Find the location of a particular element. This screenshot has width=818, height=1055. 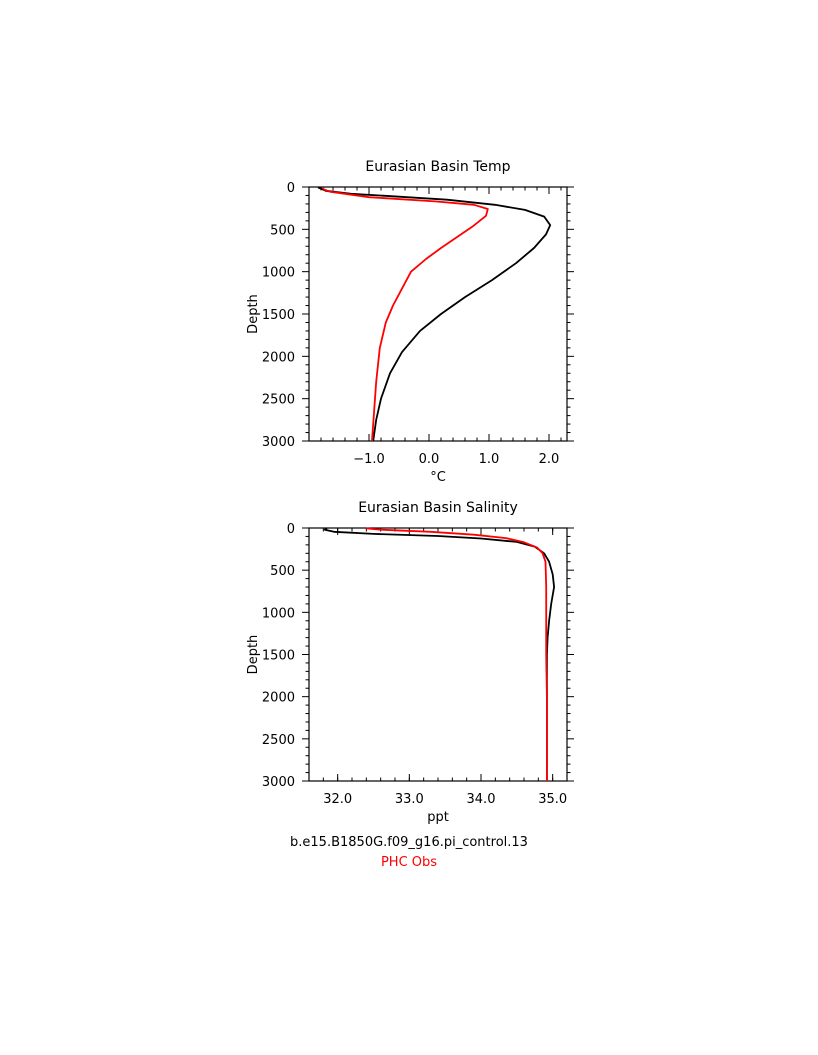

chart-title: Eurasian Basin Salinity is located at coordinates (438, 508).